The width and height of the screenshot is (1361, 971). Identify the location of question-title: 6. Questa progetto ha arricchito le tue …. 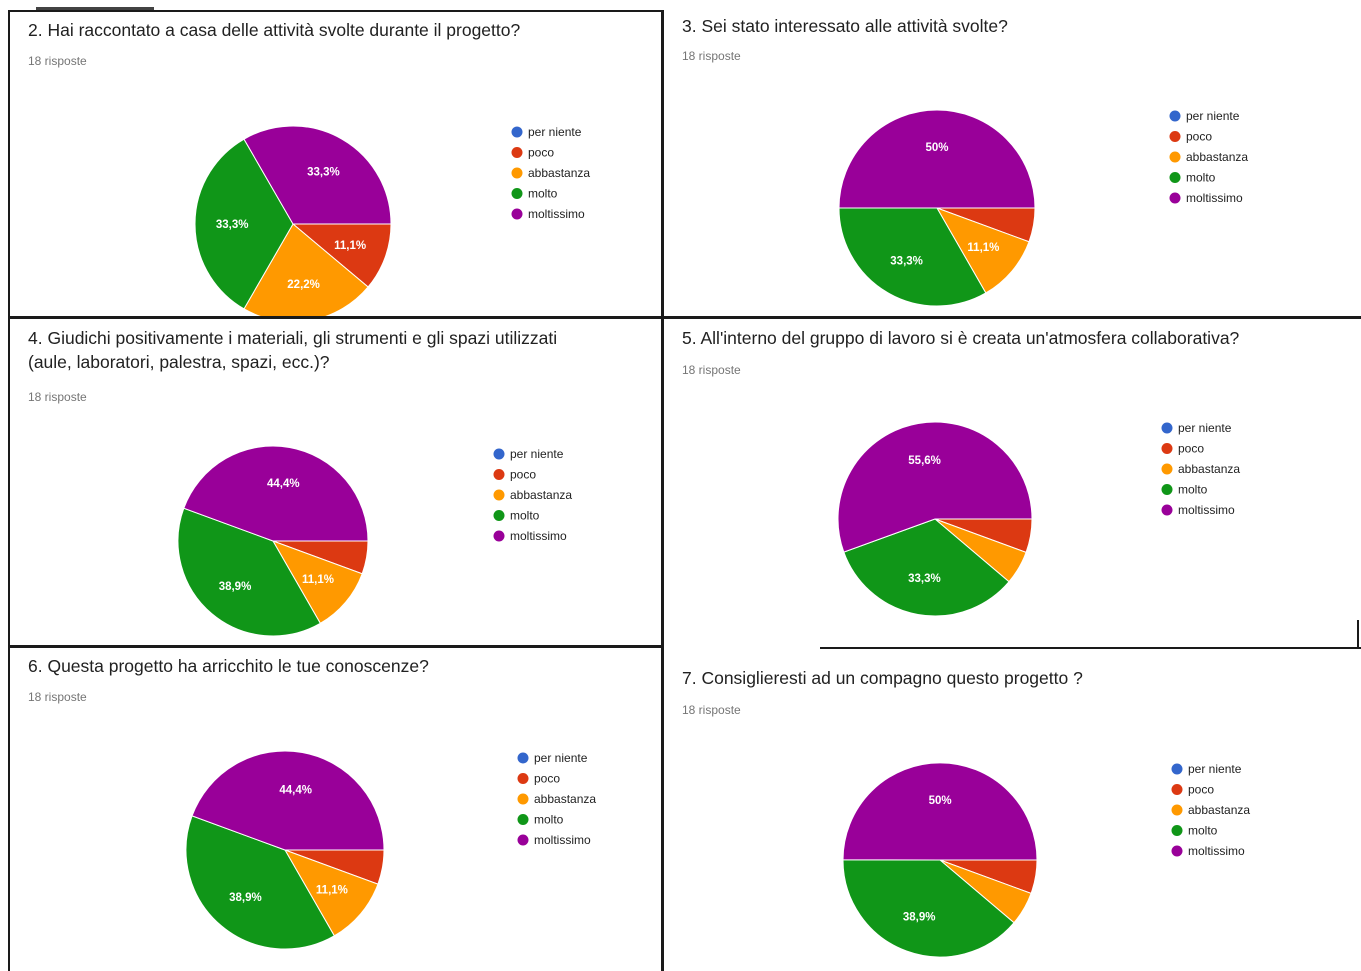
(228, 666).